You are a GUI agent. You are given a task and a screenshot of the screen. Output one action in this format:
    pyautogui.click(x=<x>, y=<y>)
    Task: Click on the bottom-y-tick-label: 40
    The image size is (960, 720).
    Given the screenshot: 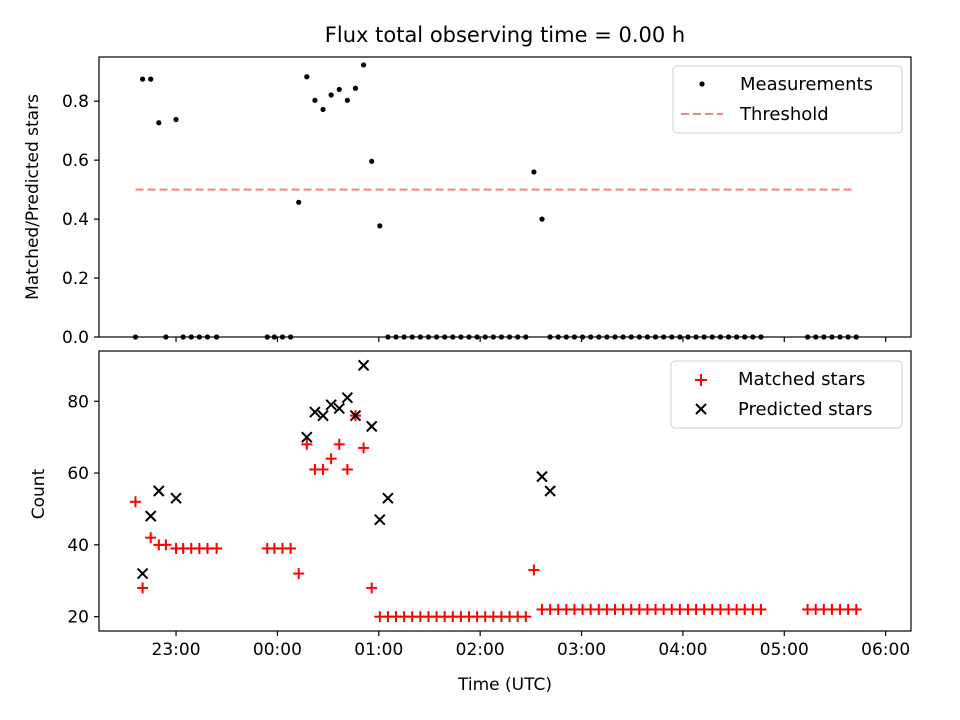 What is the action you would take?
    pyautogui.click(x=78, y=546)
    